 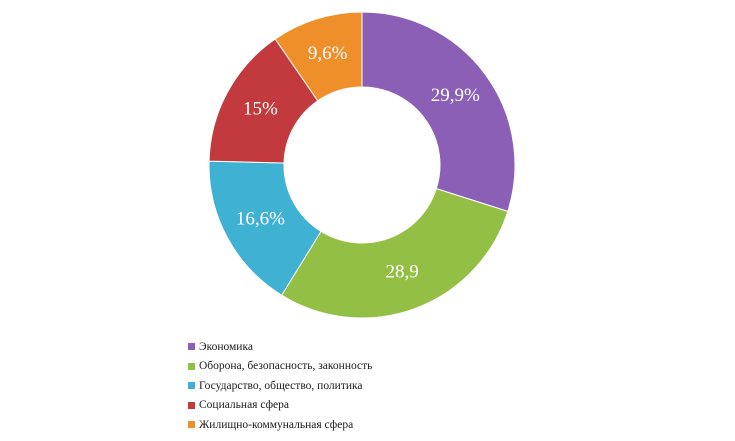 I want to click on legend-label: Социальная сфера, so click(x=244, y=405).